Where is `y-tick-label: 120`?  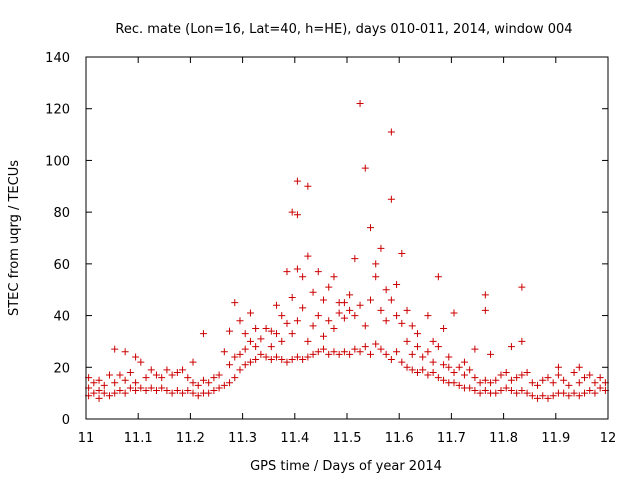 y-tick-label: 120 is located at coordinates (57, 110).